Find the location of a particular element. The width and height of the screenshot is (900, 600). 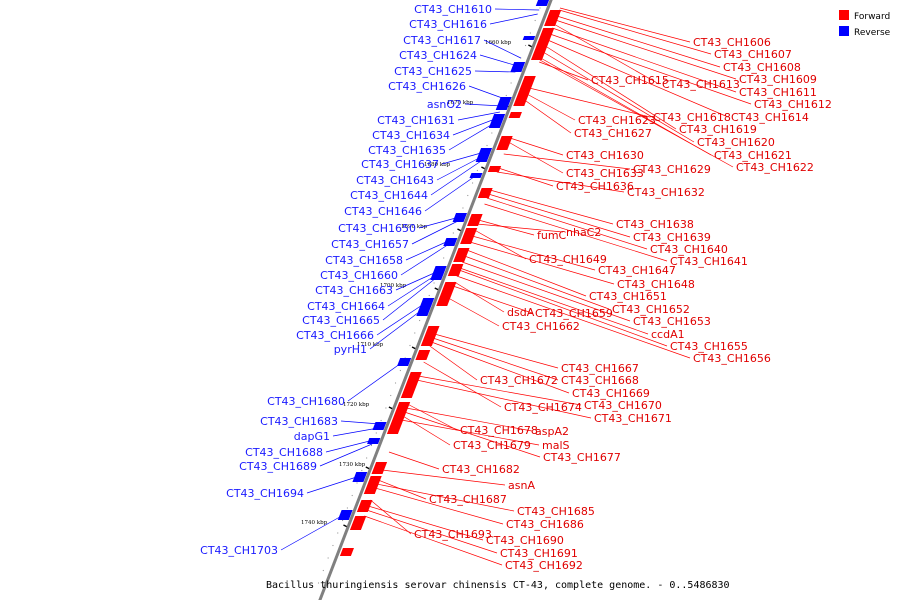

forward-gene-label: CT43_CH1622 is located at coordinates (775, 167).